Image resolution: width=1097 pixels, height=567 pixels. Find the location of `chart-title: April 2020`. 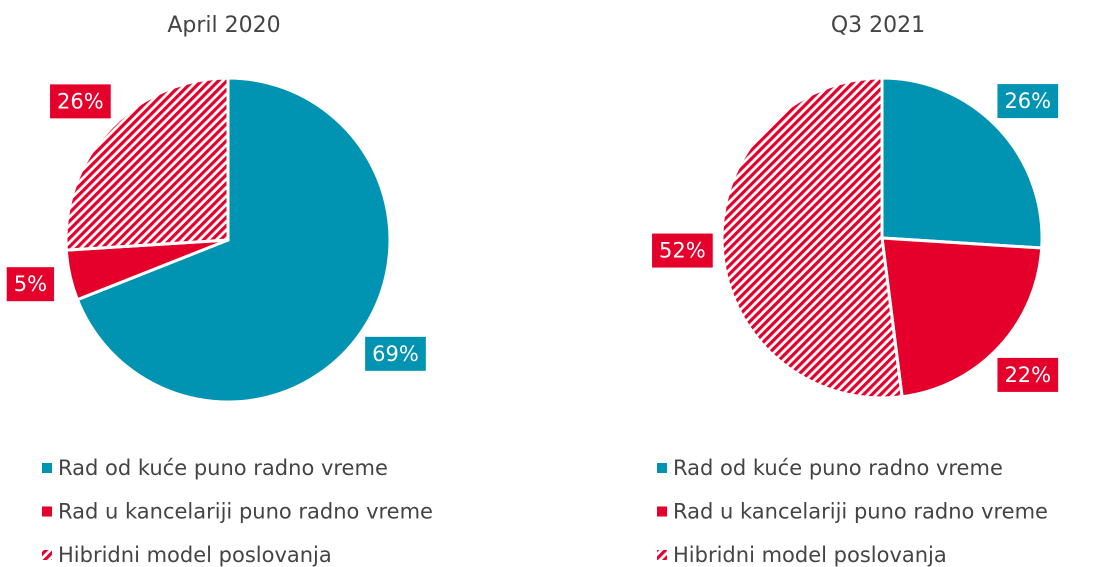

chart-title: April 2020 is located at coordinates (223, 25).